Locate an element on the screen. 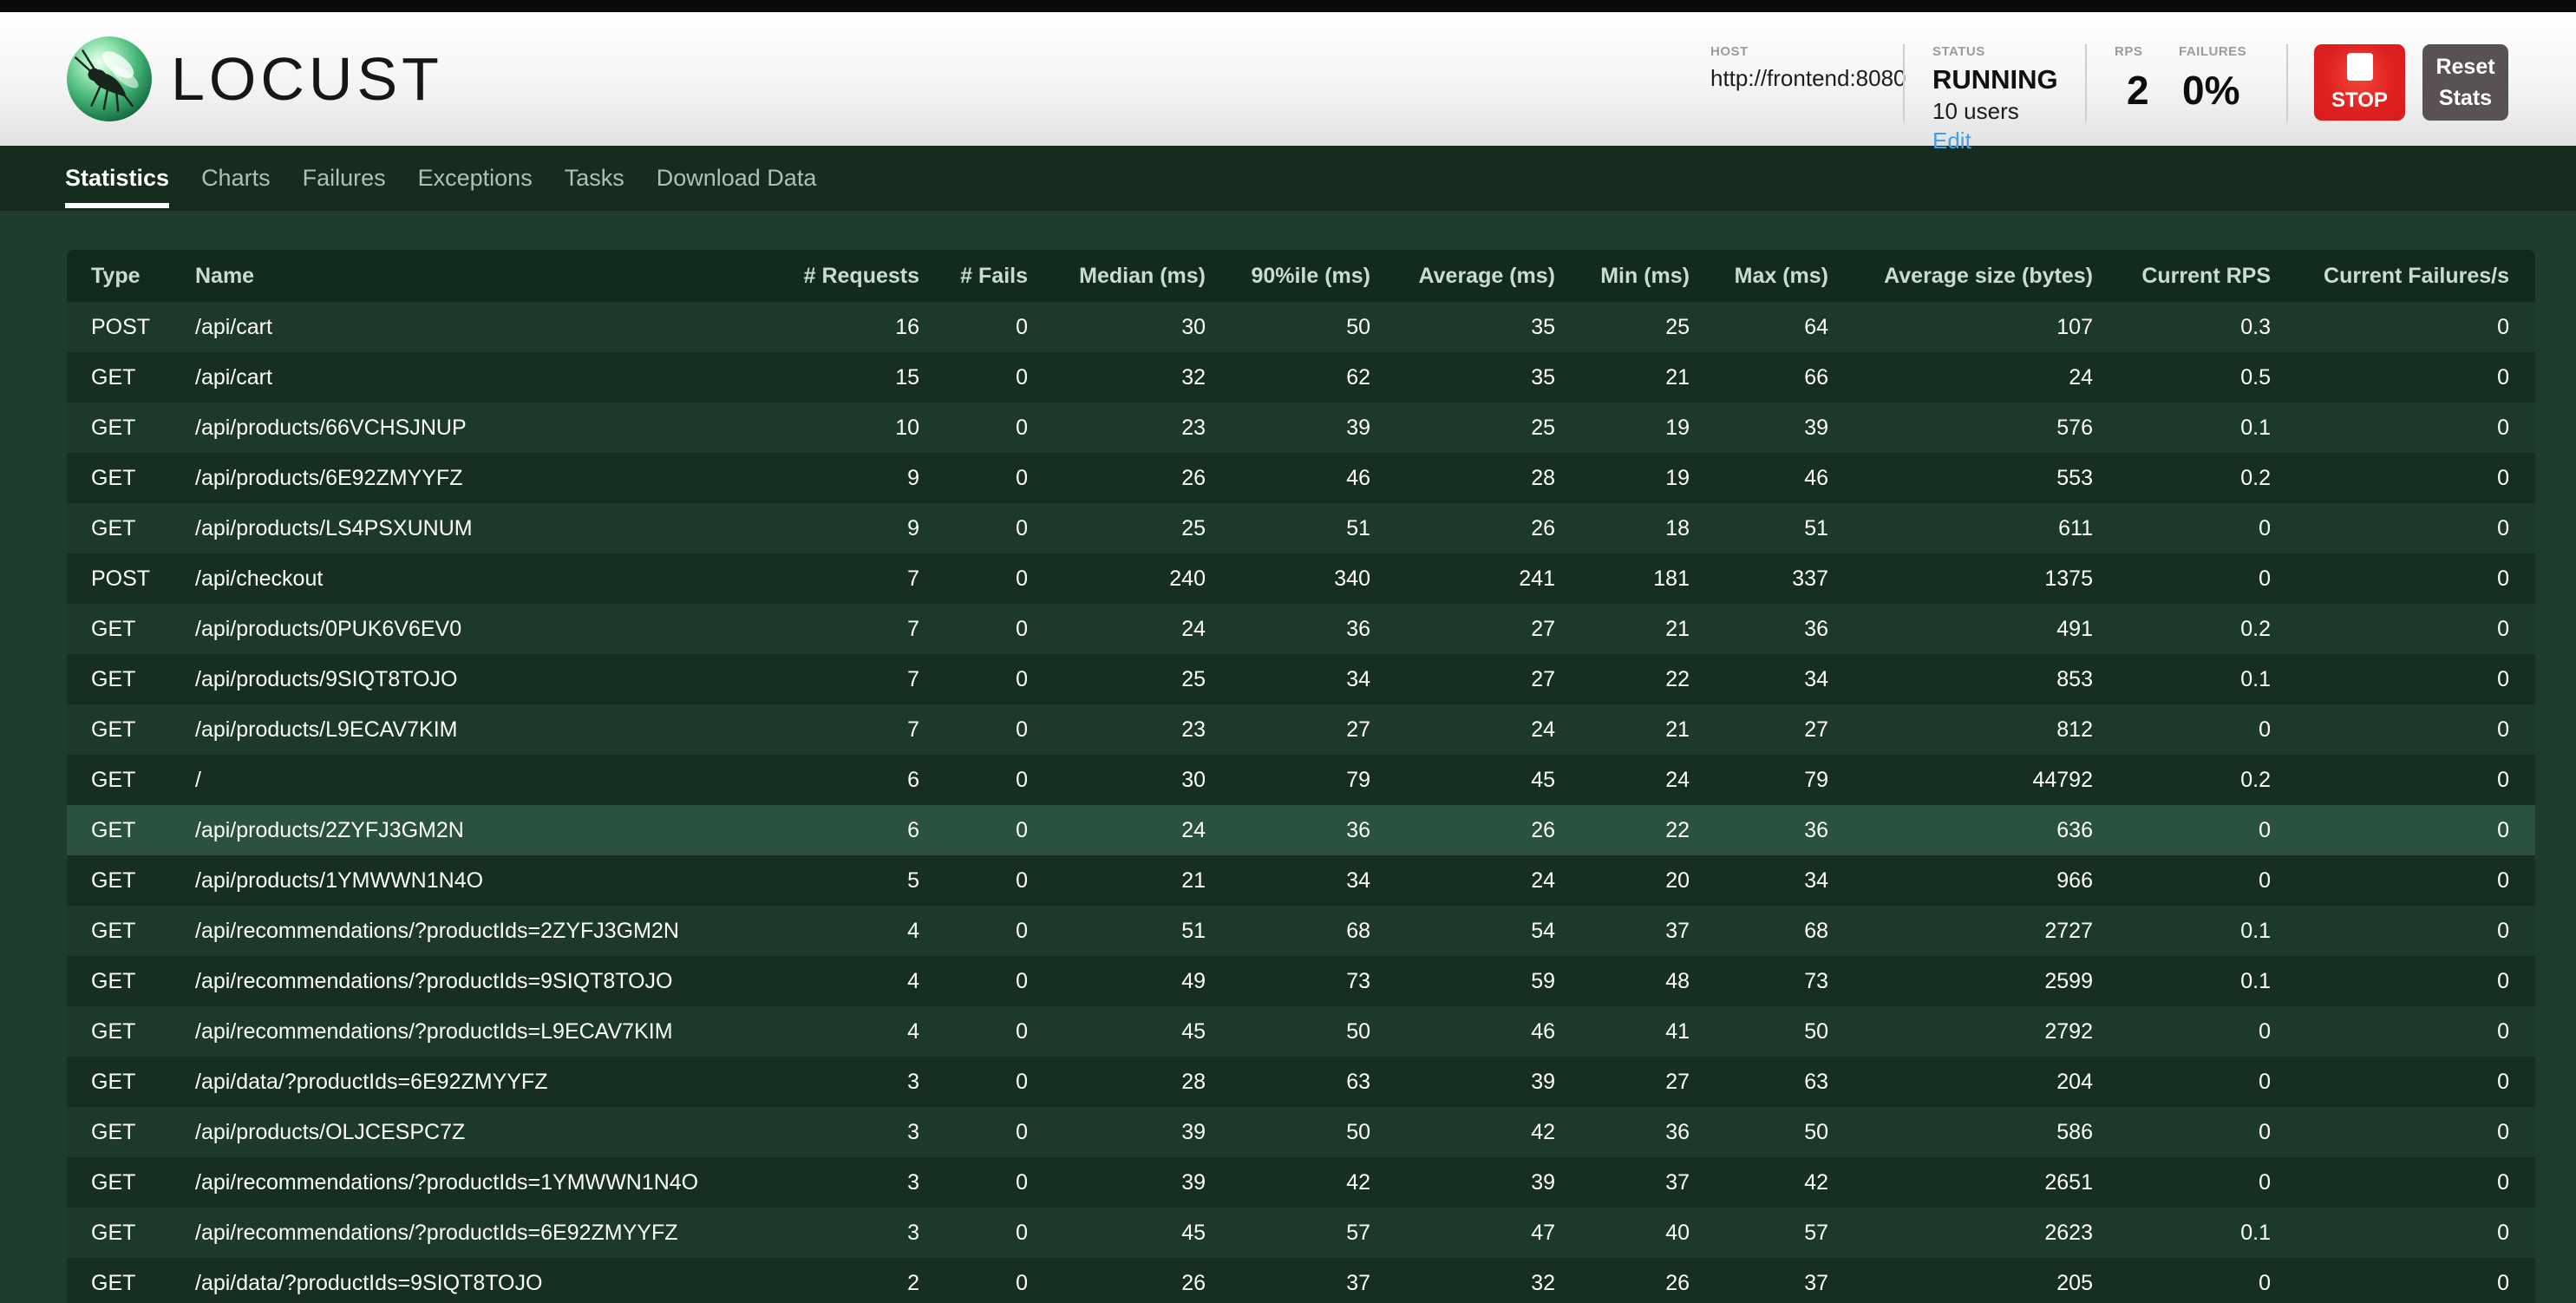 This screenshot has height=1303, width=2576. cell-value: 18 is located at coordinates (1677, 527).